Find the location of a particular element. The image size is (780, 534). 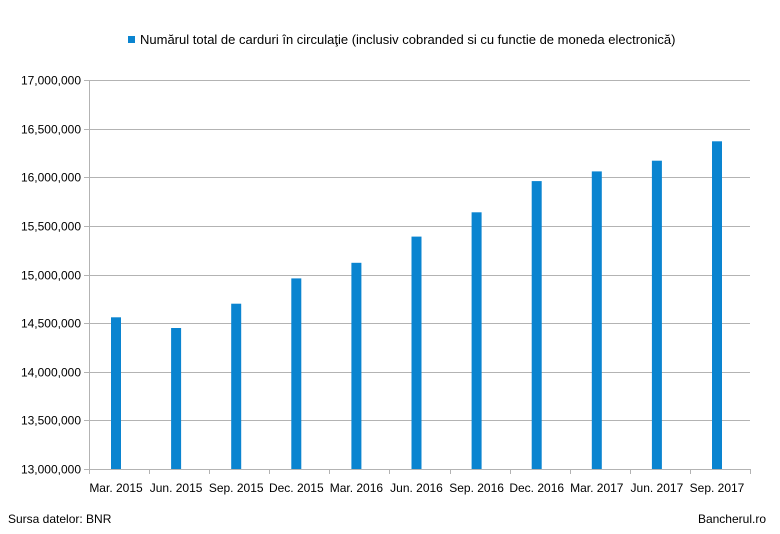

y-tick-label: 13,500,000 is located at coordinates (51, 421).